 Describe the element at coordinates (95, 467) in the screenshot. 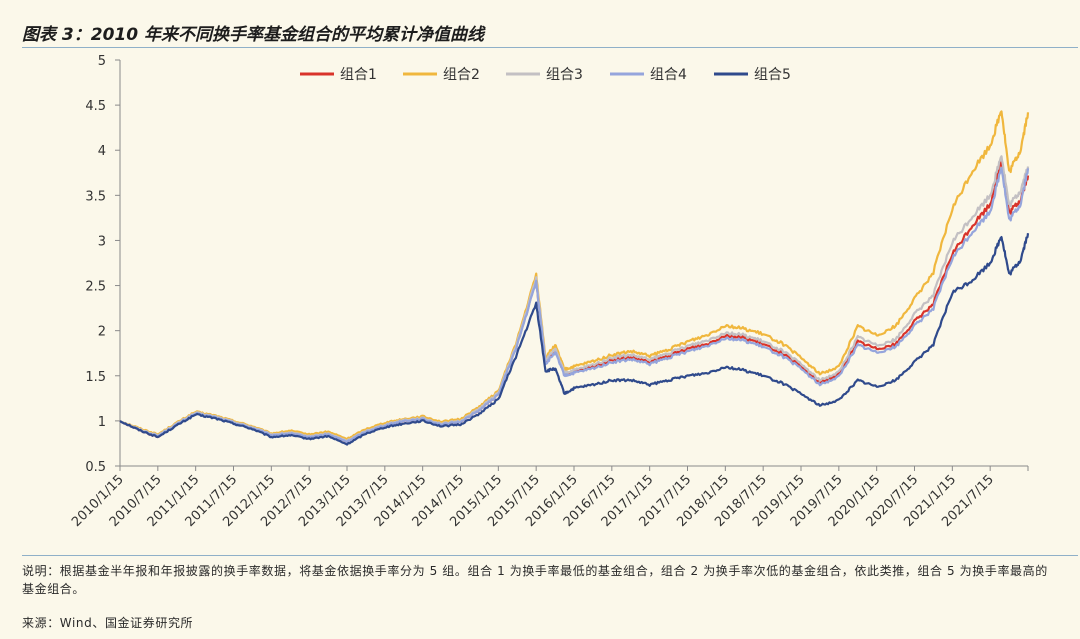

I see `y-tick-label: 0.5` at that location.